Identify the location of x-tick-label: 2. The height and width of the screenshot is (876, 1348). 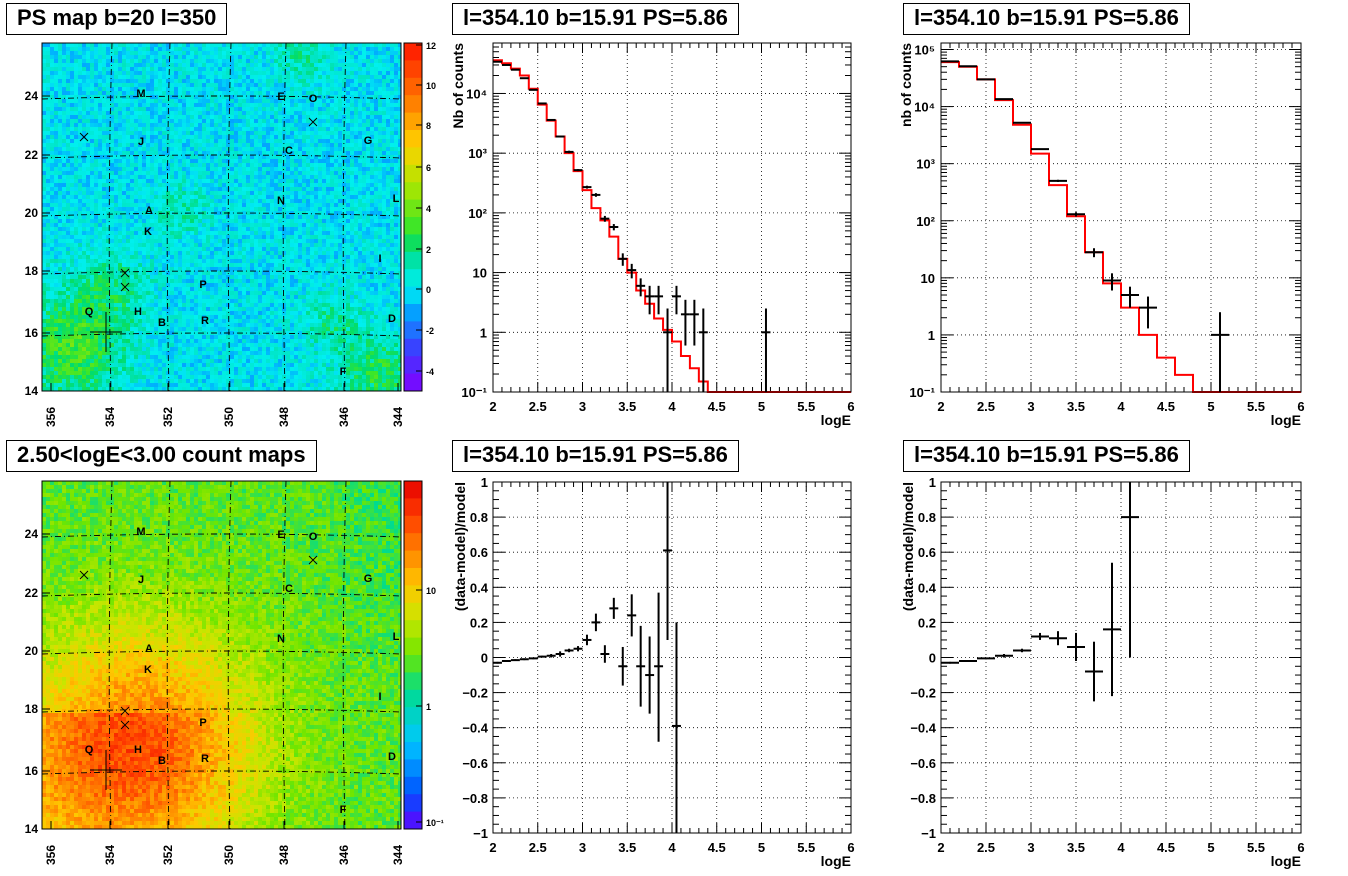
(940, 847).